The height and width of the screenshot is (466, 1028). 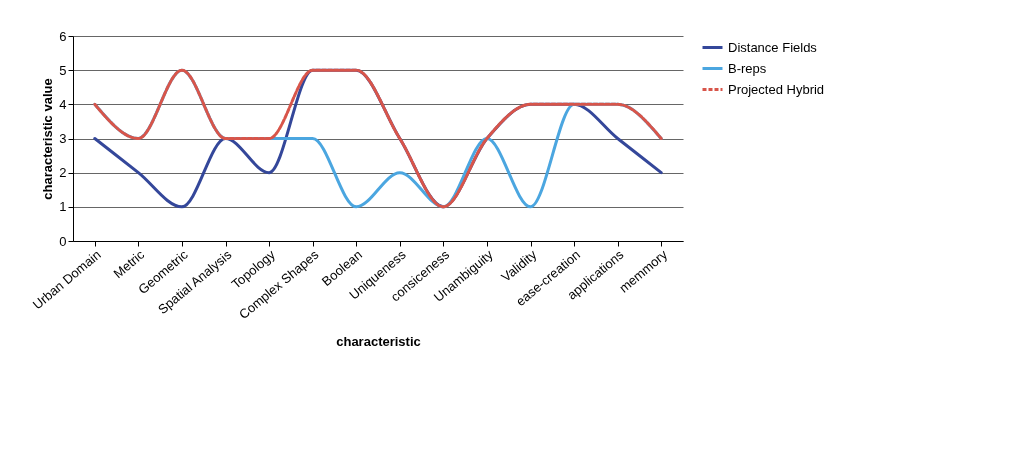 I want to click on y-tick-label: 0, so click(x=63, y=241).